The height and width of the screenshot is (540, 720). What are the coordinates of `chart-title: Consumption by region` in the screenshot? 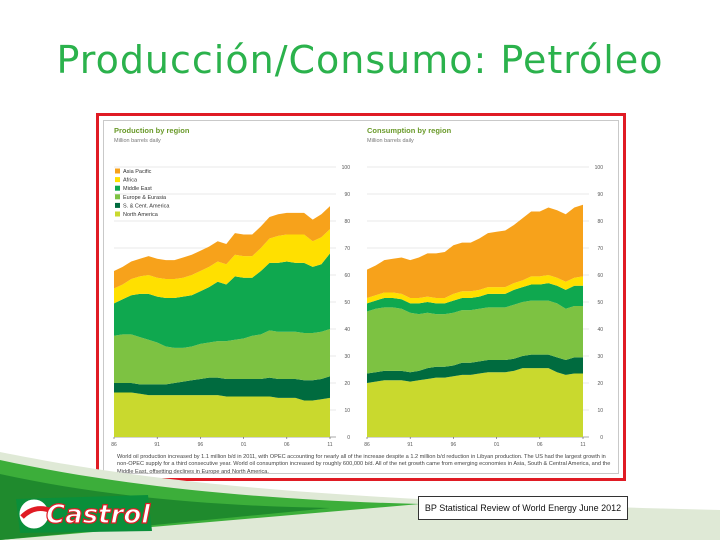 It's located at (409, 130).